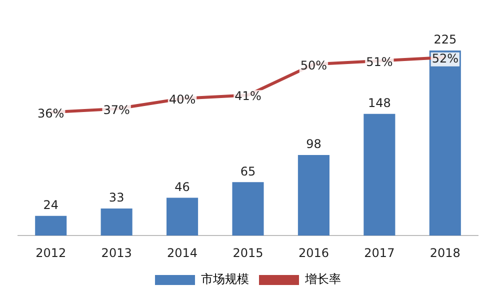 This screenshot has height=304, width=500. I want to click on x-tick-label: 2018, so click(445, 253).